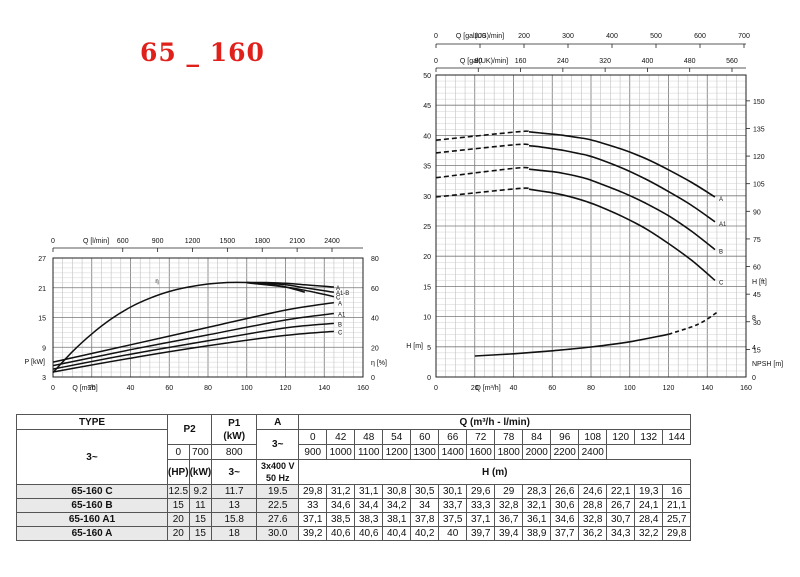  I want to click on top-axis-label: Q [l/min], so click(96, 241).